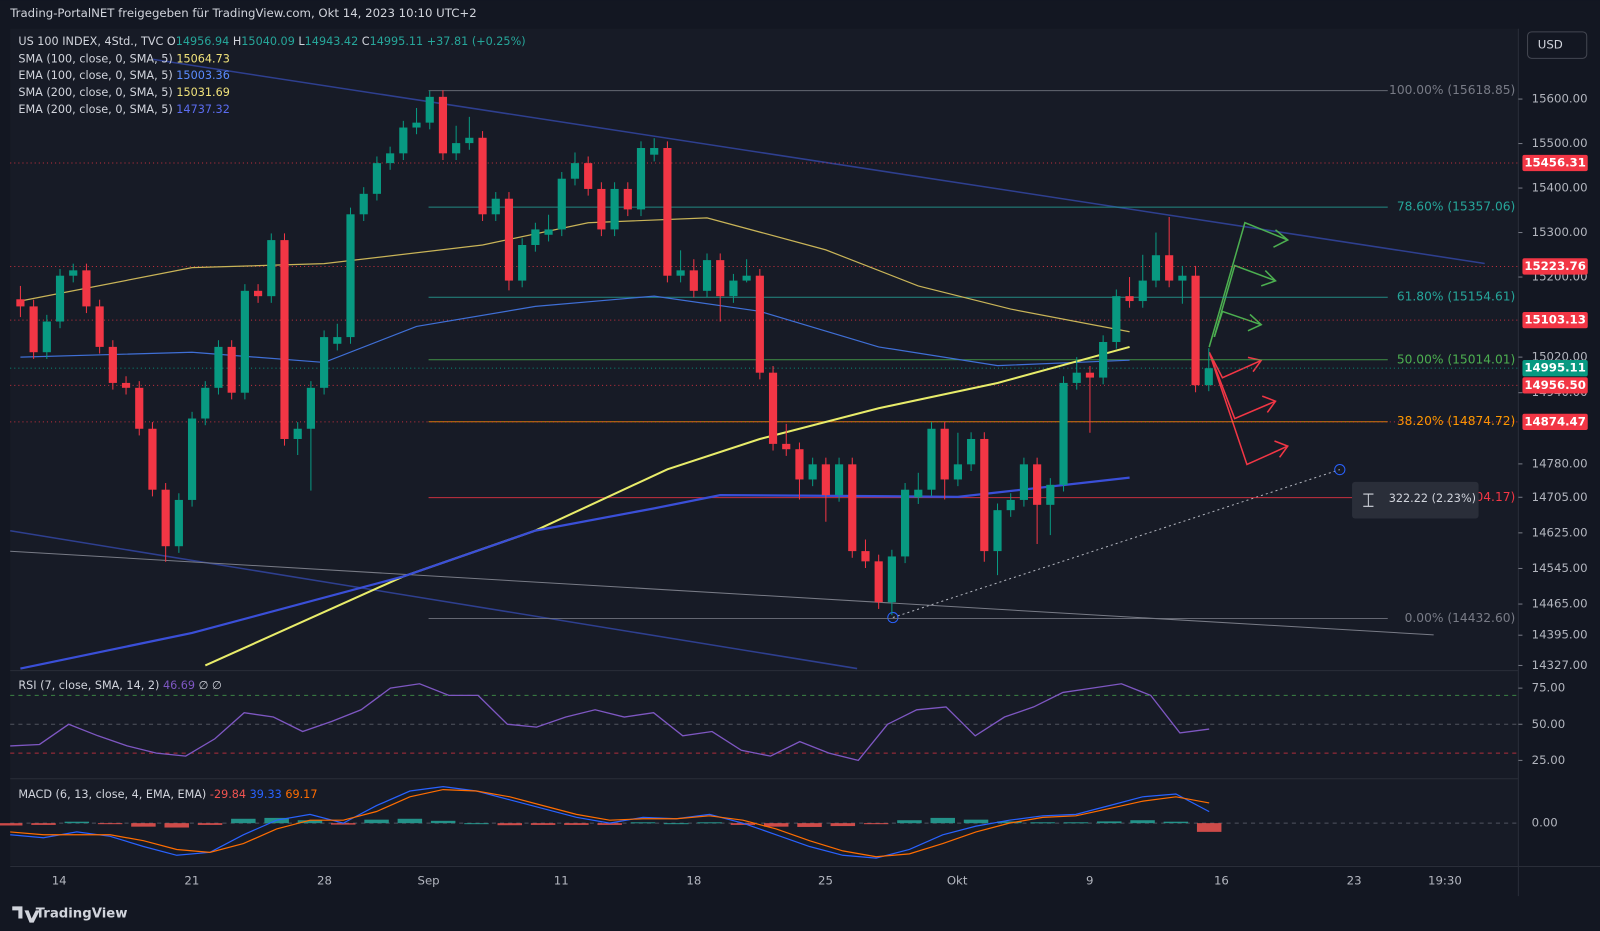 This screenshot has width=1600, height=931. I want to click on x-tick-label: Sep, so click(429, 880).